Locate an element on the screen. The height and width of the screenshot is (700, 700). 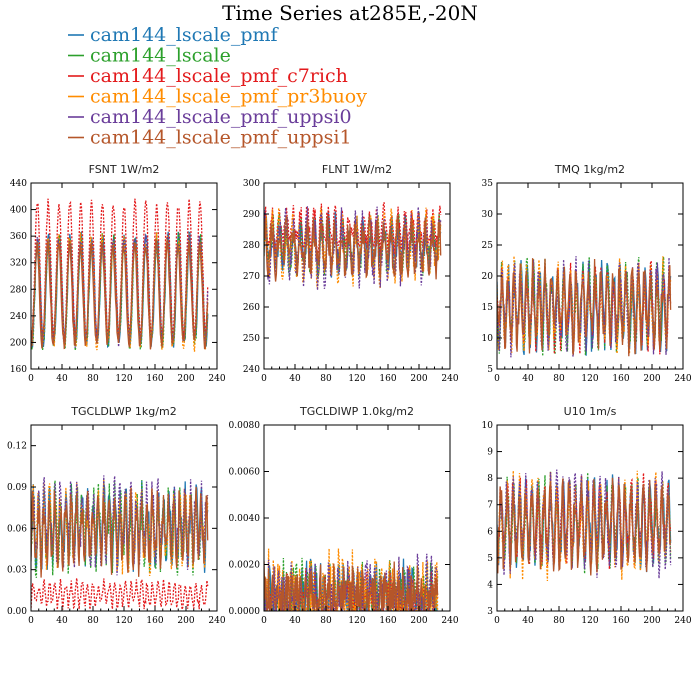
y-tick-label: 0.0020 is located at coordinates (245, 566).